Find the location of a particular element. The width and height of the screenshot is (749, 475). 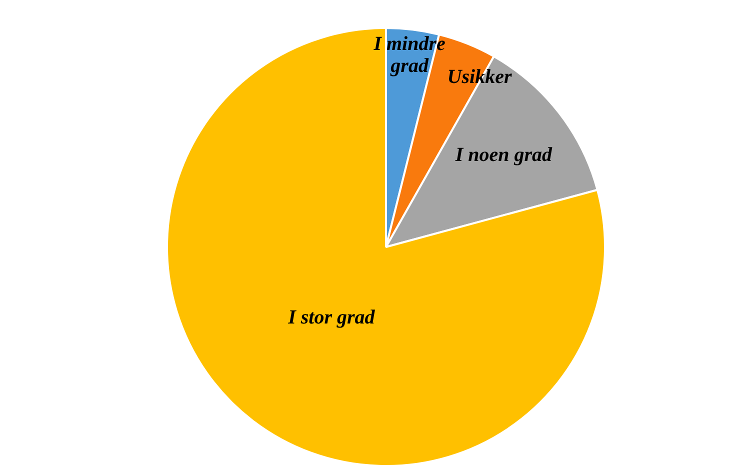

slice-label: I noen grad is located at coordinates (504, 155).